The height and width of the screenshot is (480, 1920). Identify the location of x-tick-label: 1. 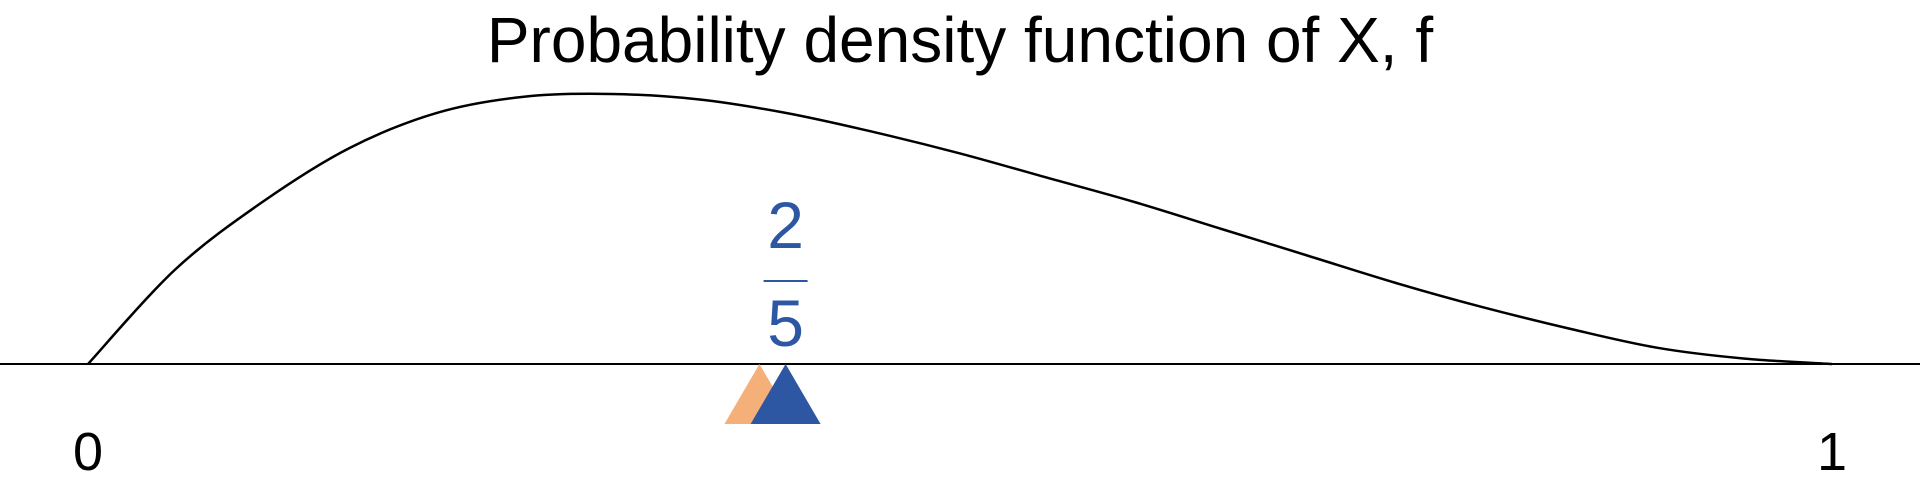
(1832, 451).